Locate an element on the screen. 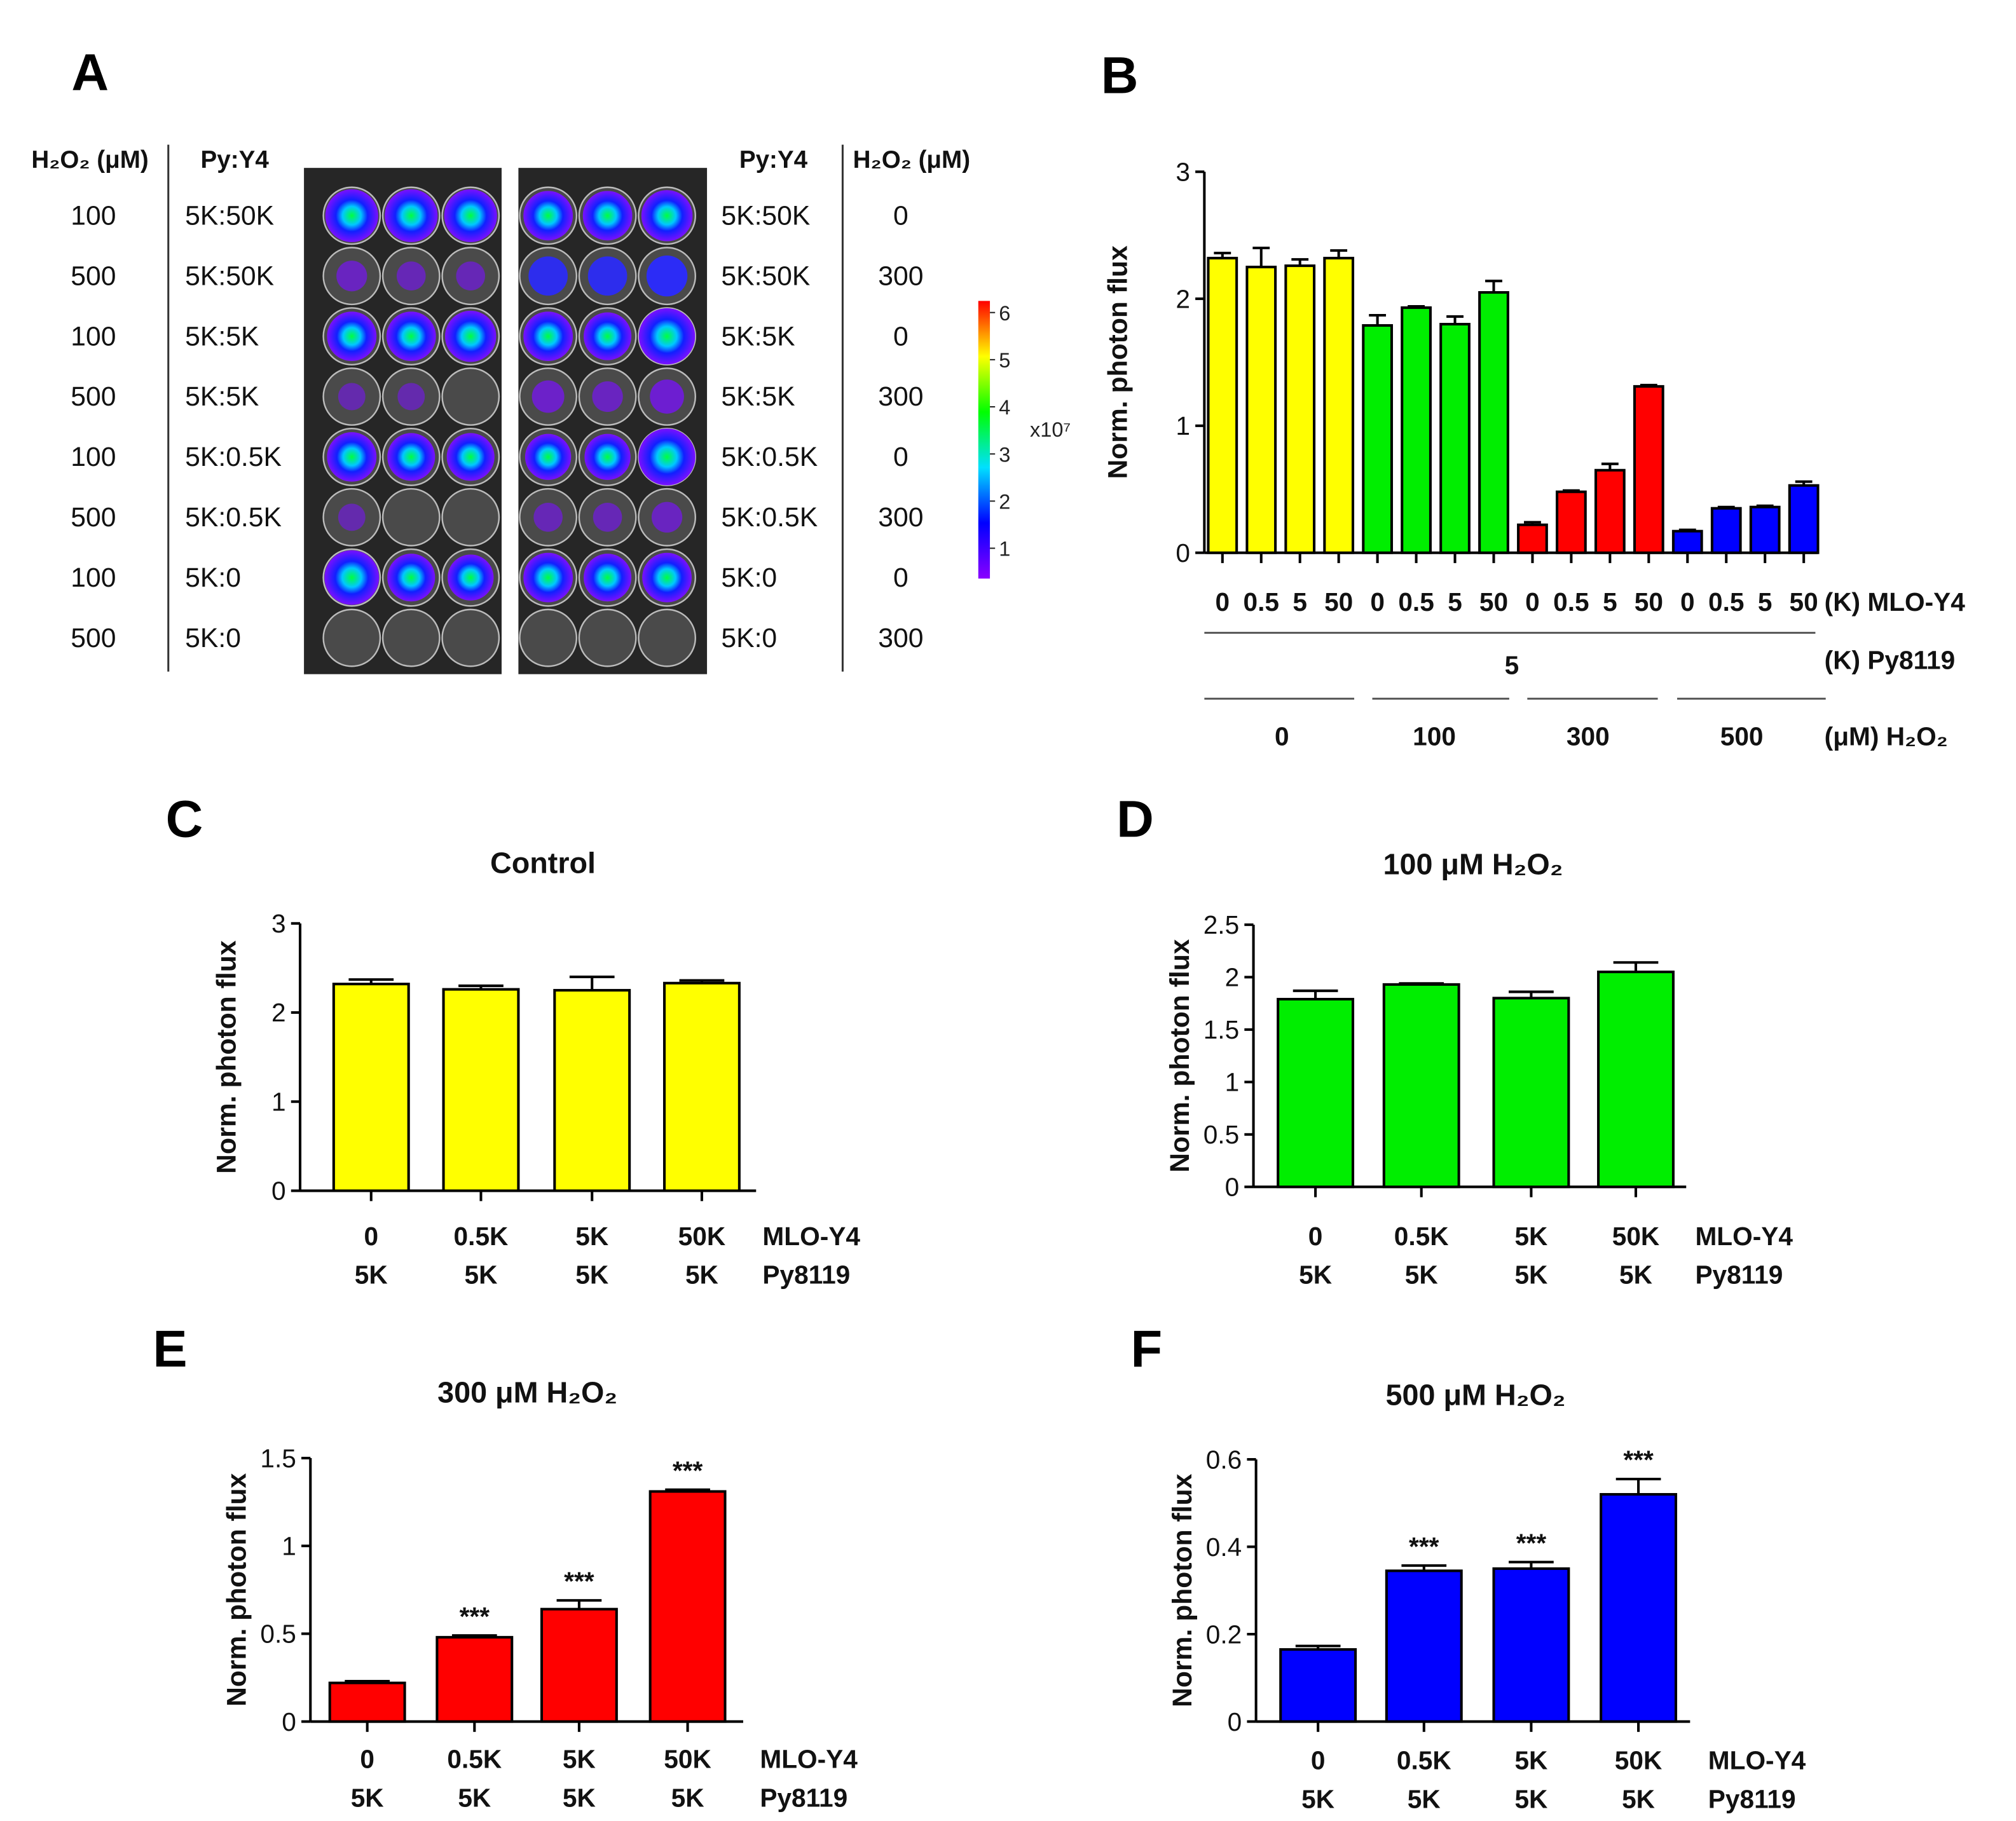 This screenshot has width=2016, height=1821. left-ratio-value: 5K:0.5K is located at coordinates (234, 517).